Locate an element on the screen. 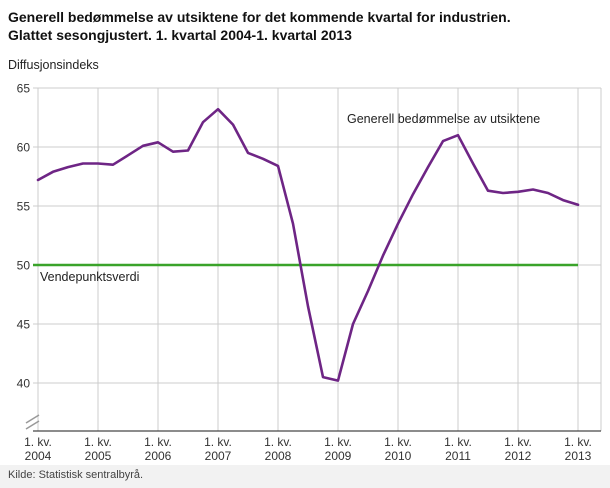 The image size is (610, 488). y-tick-label: 45 is located at coordinates (24, 324).